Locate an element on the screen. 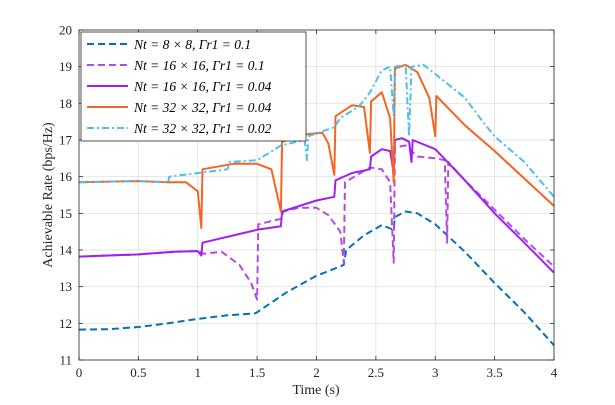  y-axis-label: Achievable Rate (bps/Hz) is located at coordinates (48, 195).